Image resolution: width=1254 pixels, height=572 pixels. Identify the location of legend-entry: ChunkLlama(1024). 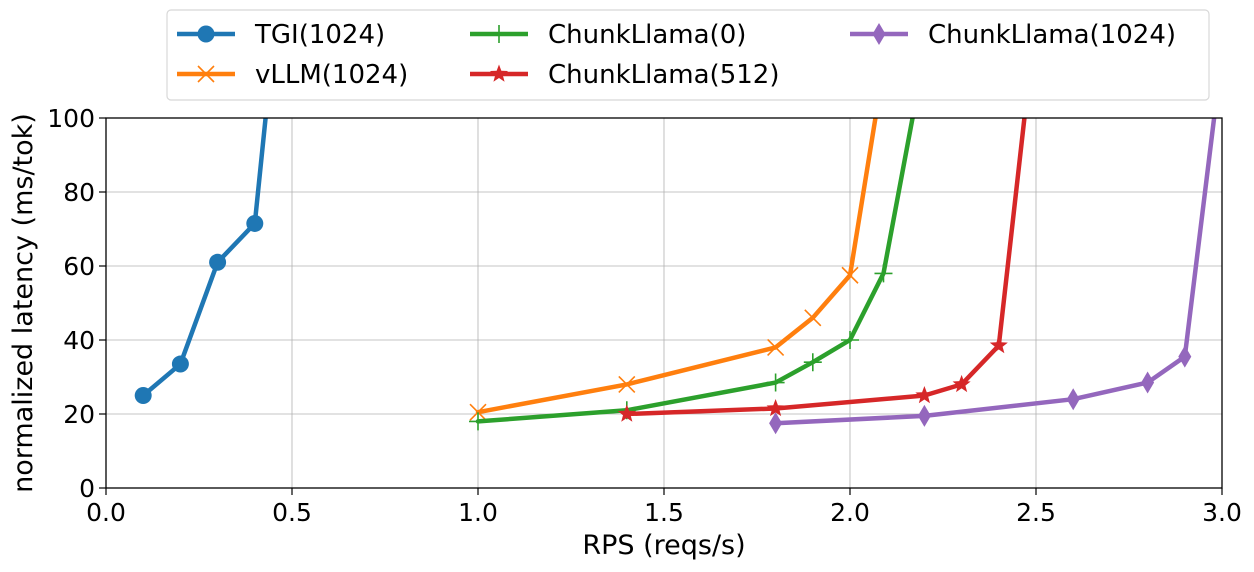
(1013, 35).